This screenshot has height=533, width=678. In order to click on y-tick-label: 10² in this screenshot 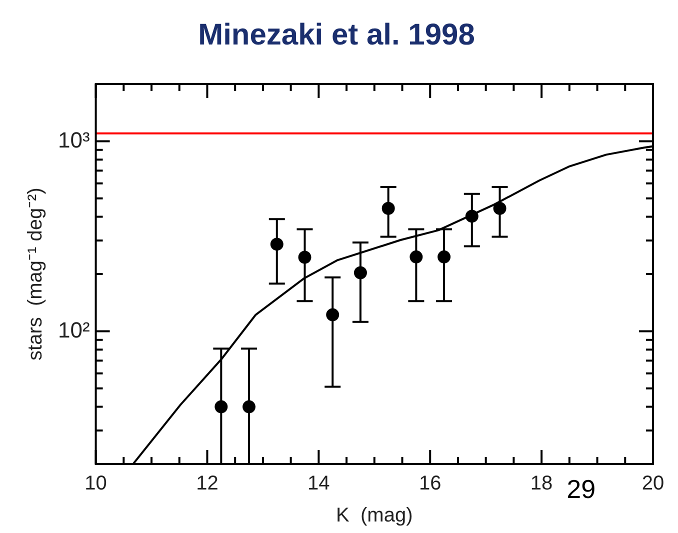, I will do `click(74, 329)`.